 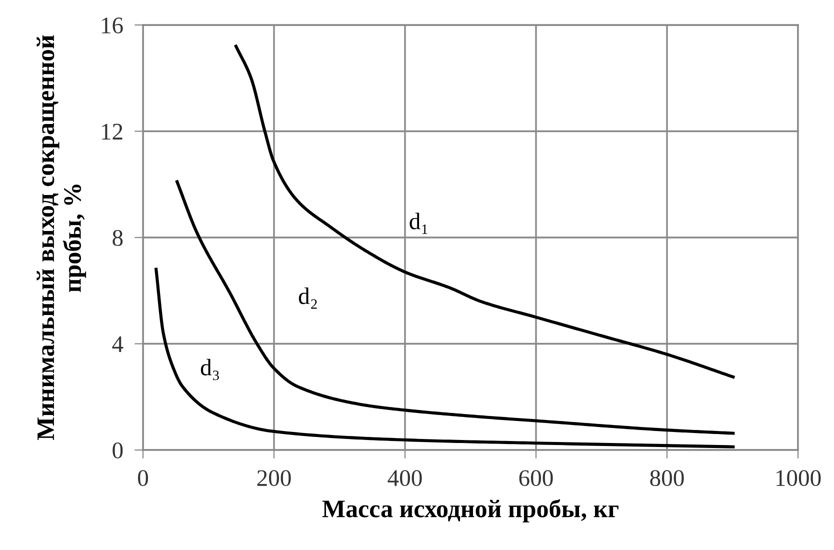 I want to click on text: d₂, so click(x=307, y=298).